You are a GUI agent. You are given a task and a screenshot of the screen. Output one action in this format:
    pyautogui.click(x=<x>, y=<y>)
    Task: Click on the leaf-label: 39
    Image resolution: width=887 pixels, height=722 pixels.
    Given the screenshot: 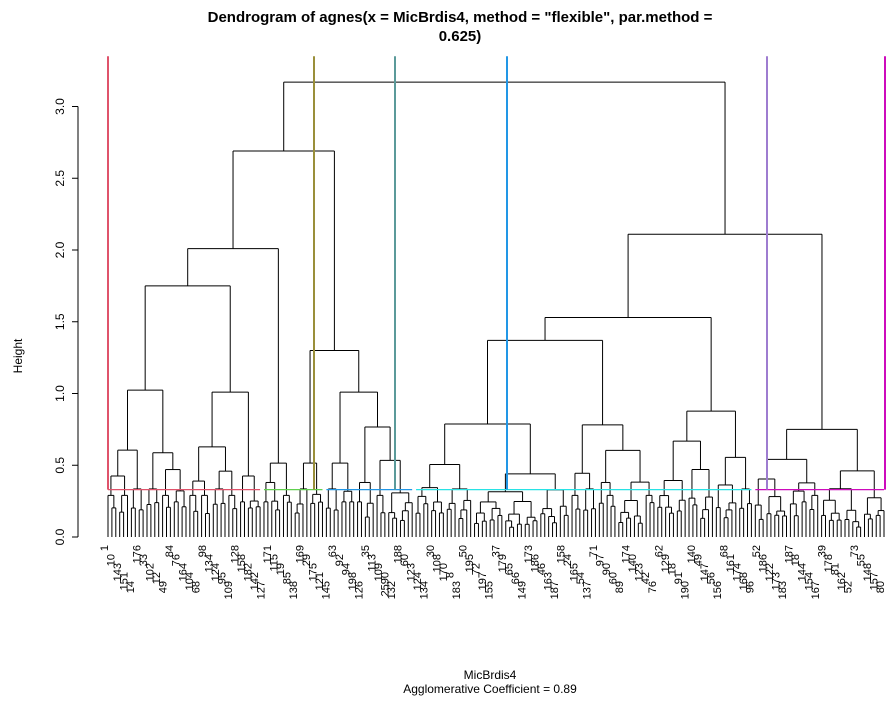 What is the action you would take?
    pyautogui.click(x=822, y=551)
    